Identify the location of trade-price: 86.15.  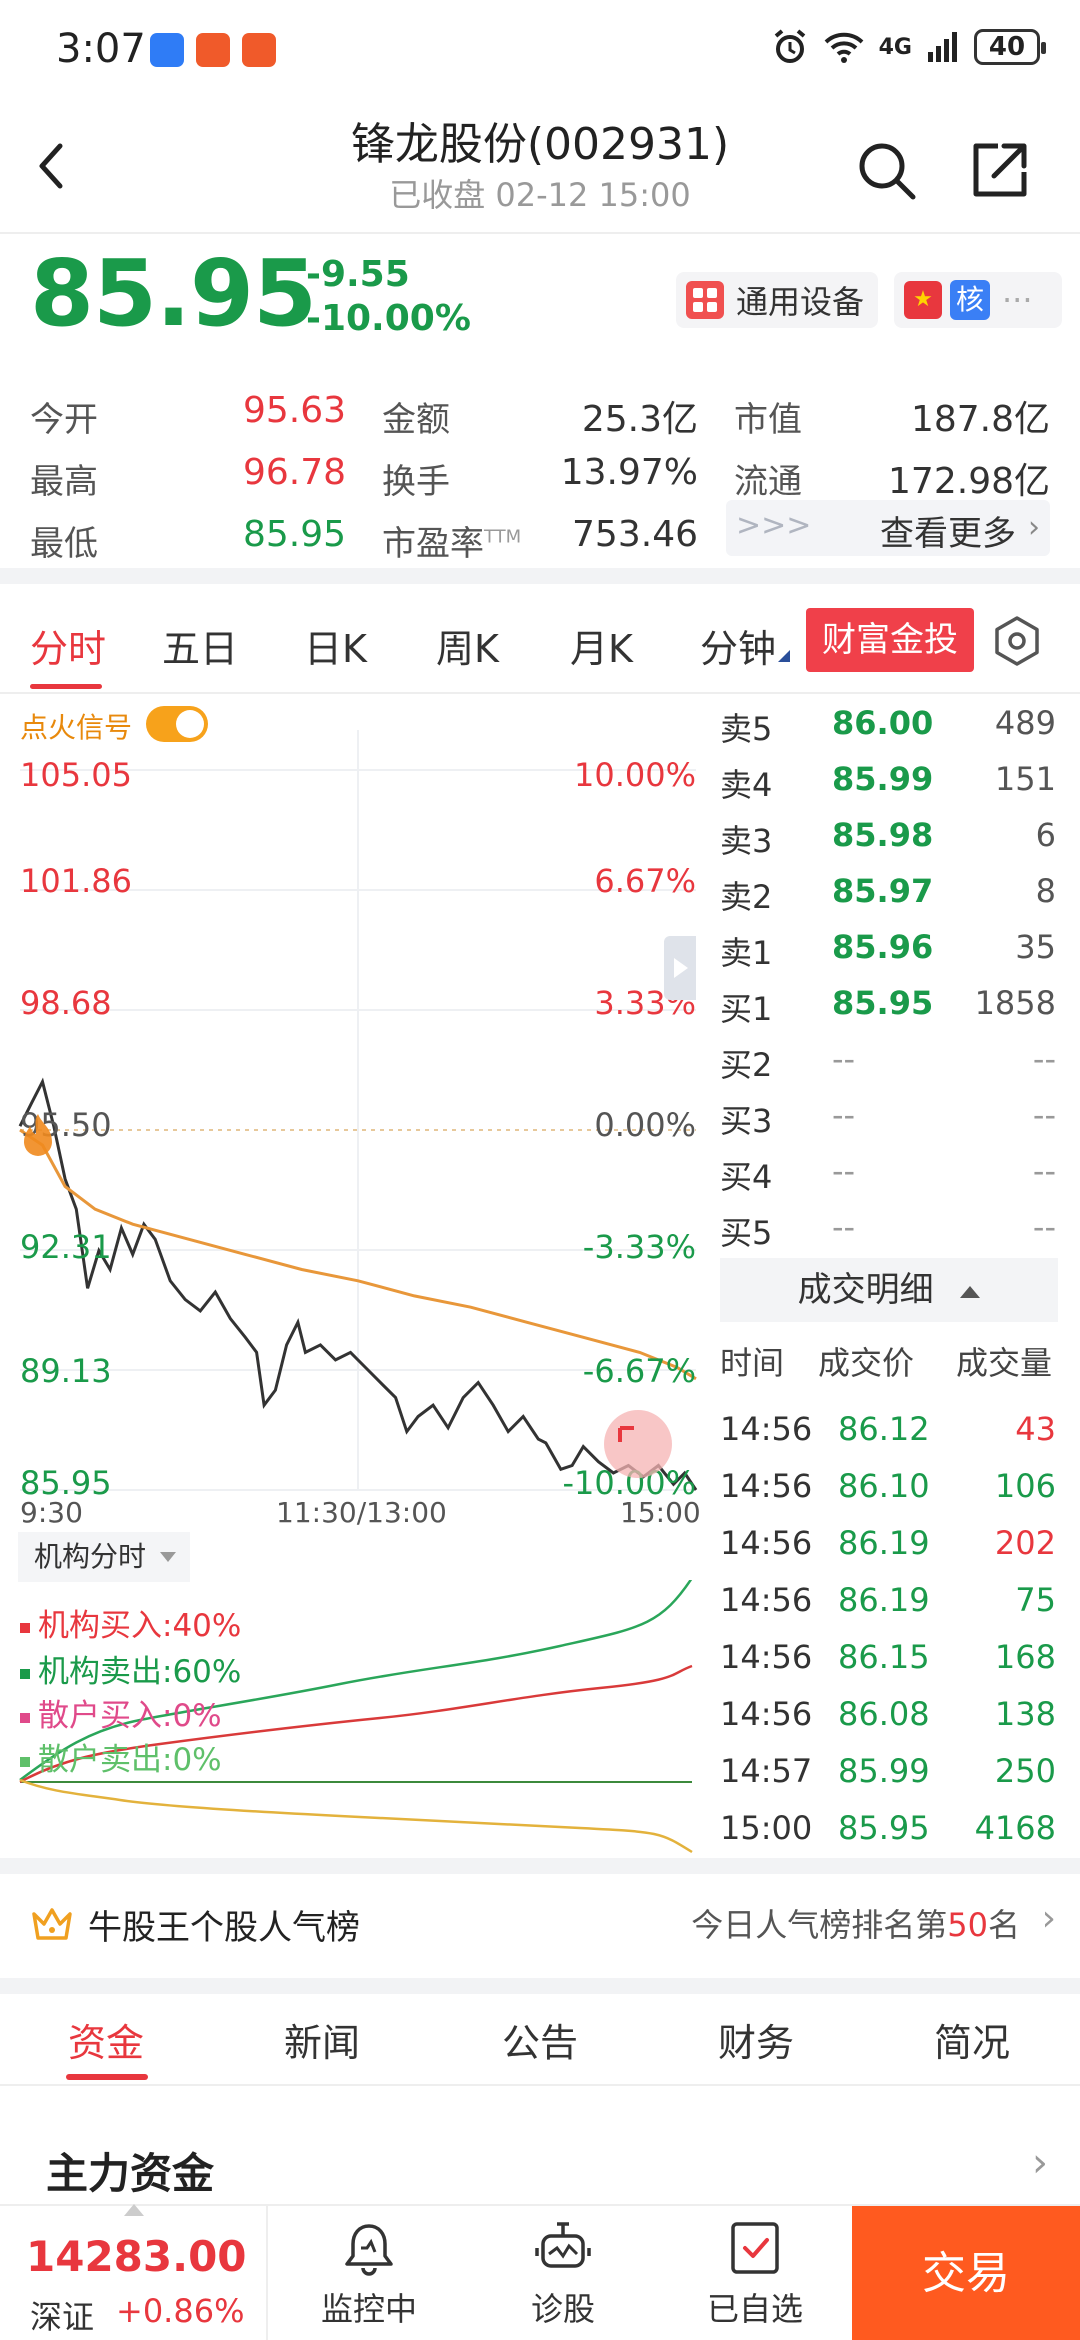
(884, 1657).